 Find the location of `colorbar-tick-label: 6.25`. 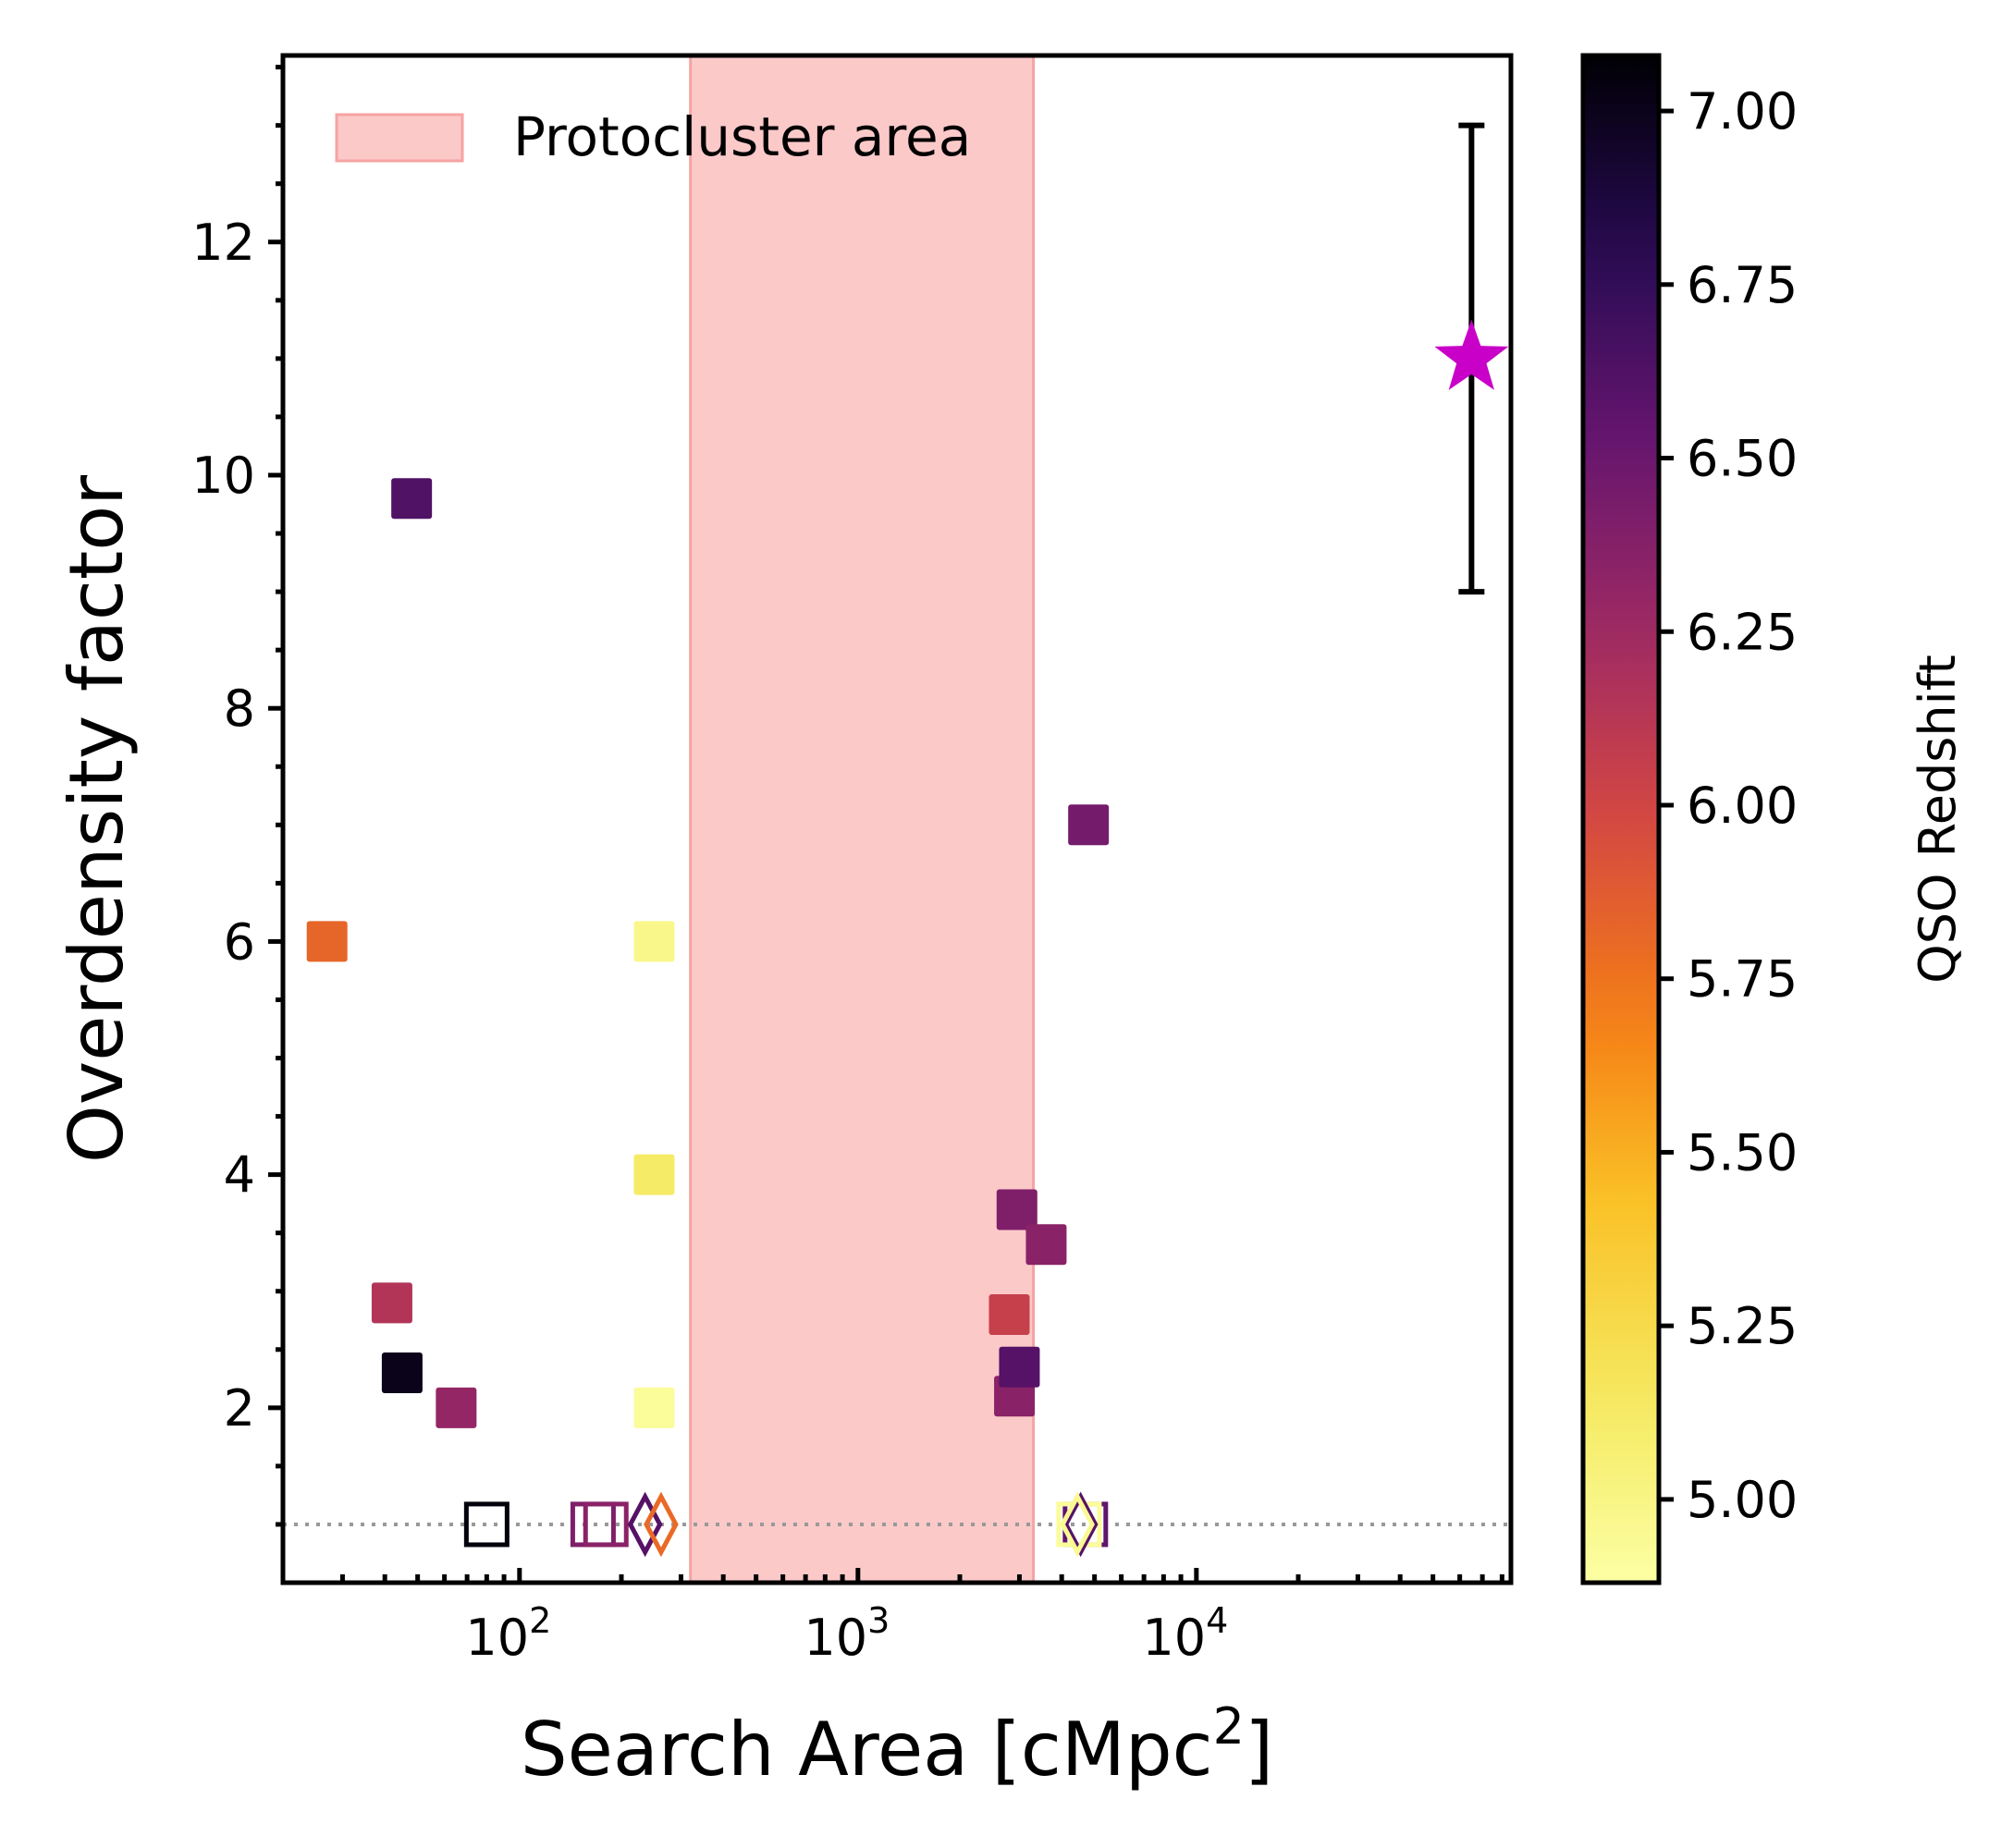

colorbar-tick-label: 6.25 is located at coordinates (1742, 632).